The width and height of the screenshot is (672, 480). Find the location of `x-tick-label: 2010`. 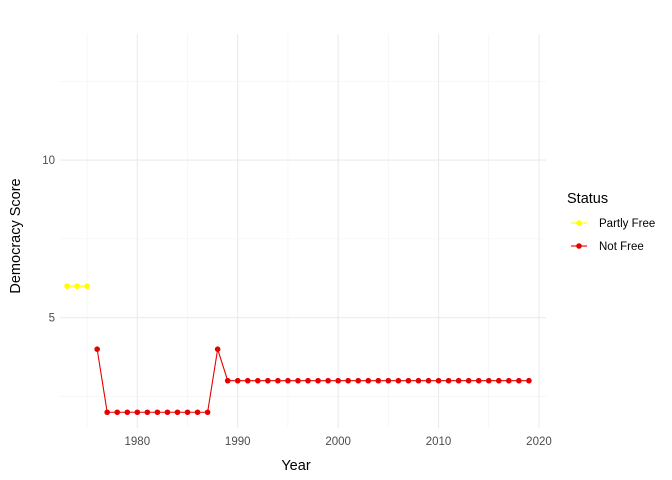

x-tick-label: 2010 is located at coordinates (439, 442).